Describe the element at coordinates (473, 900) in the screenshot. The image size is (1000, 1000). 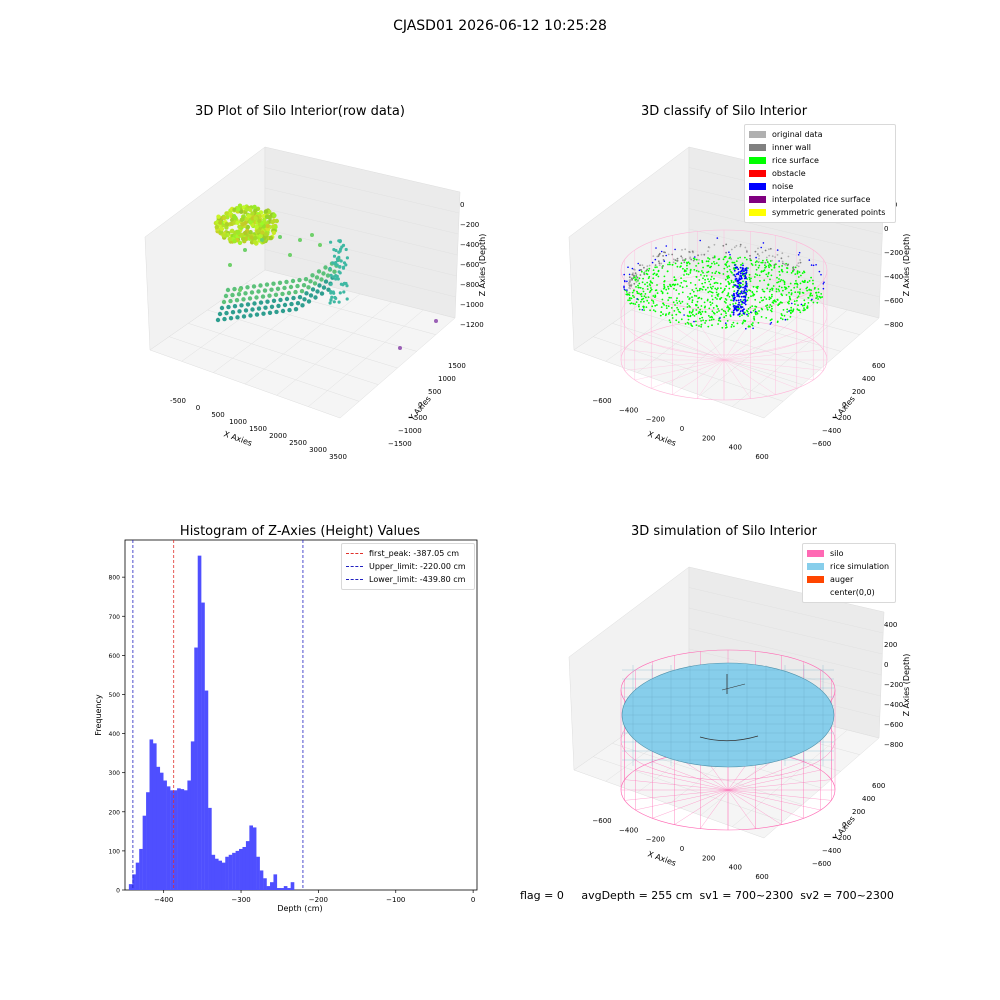
I see `histogram-x-tick: 0` at that location.